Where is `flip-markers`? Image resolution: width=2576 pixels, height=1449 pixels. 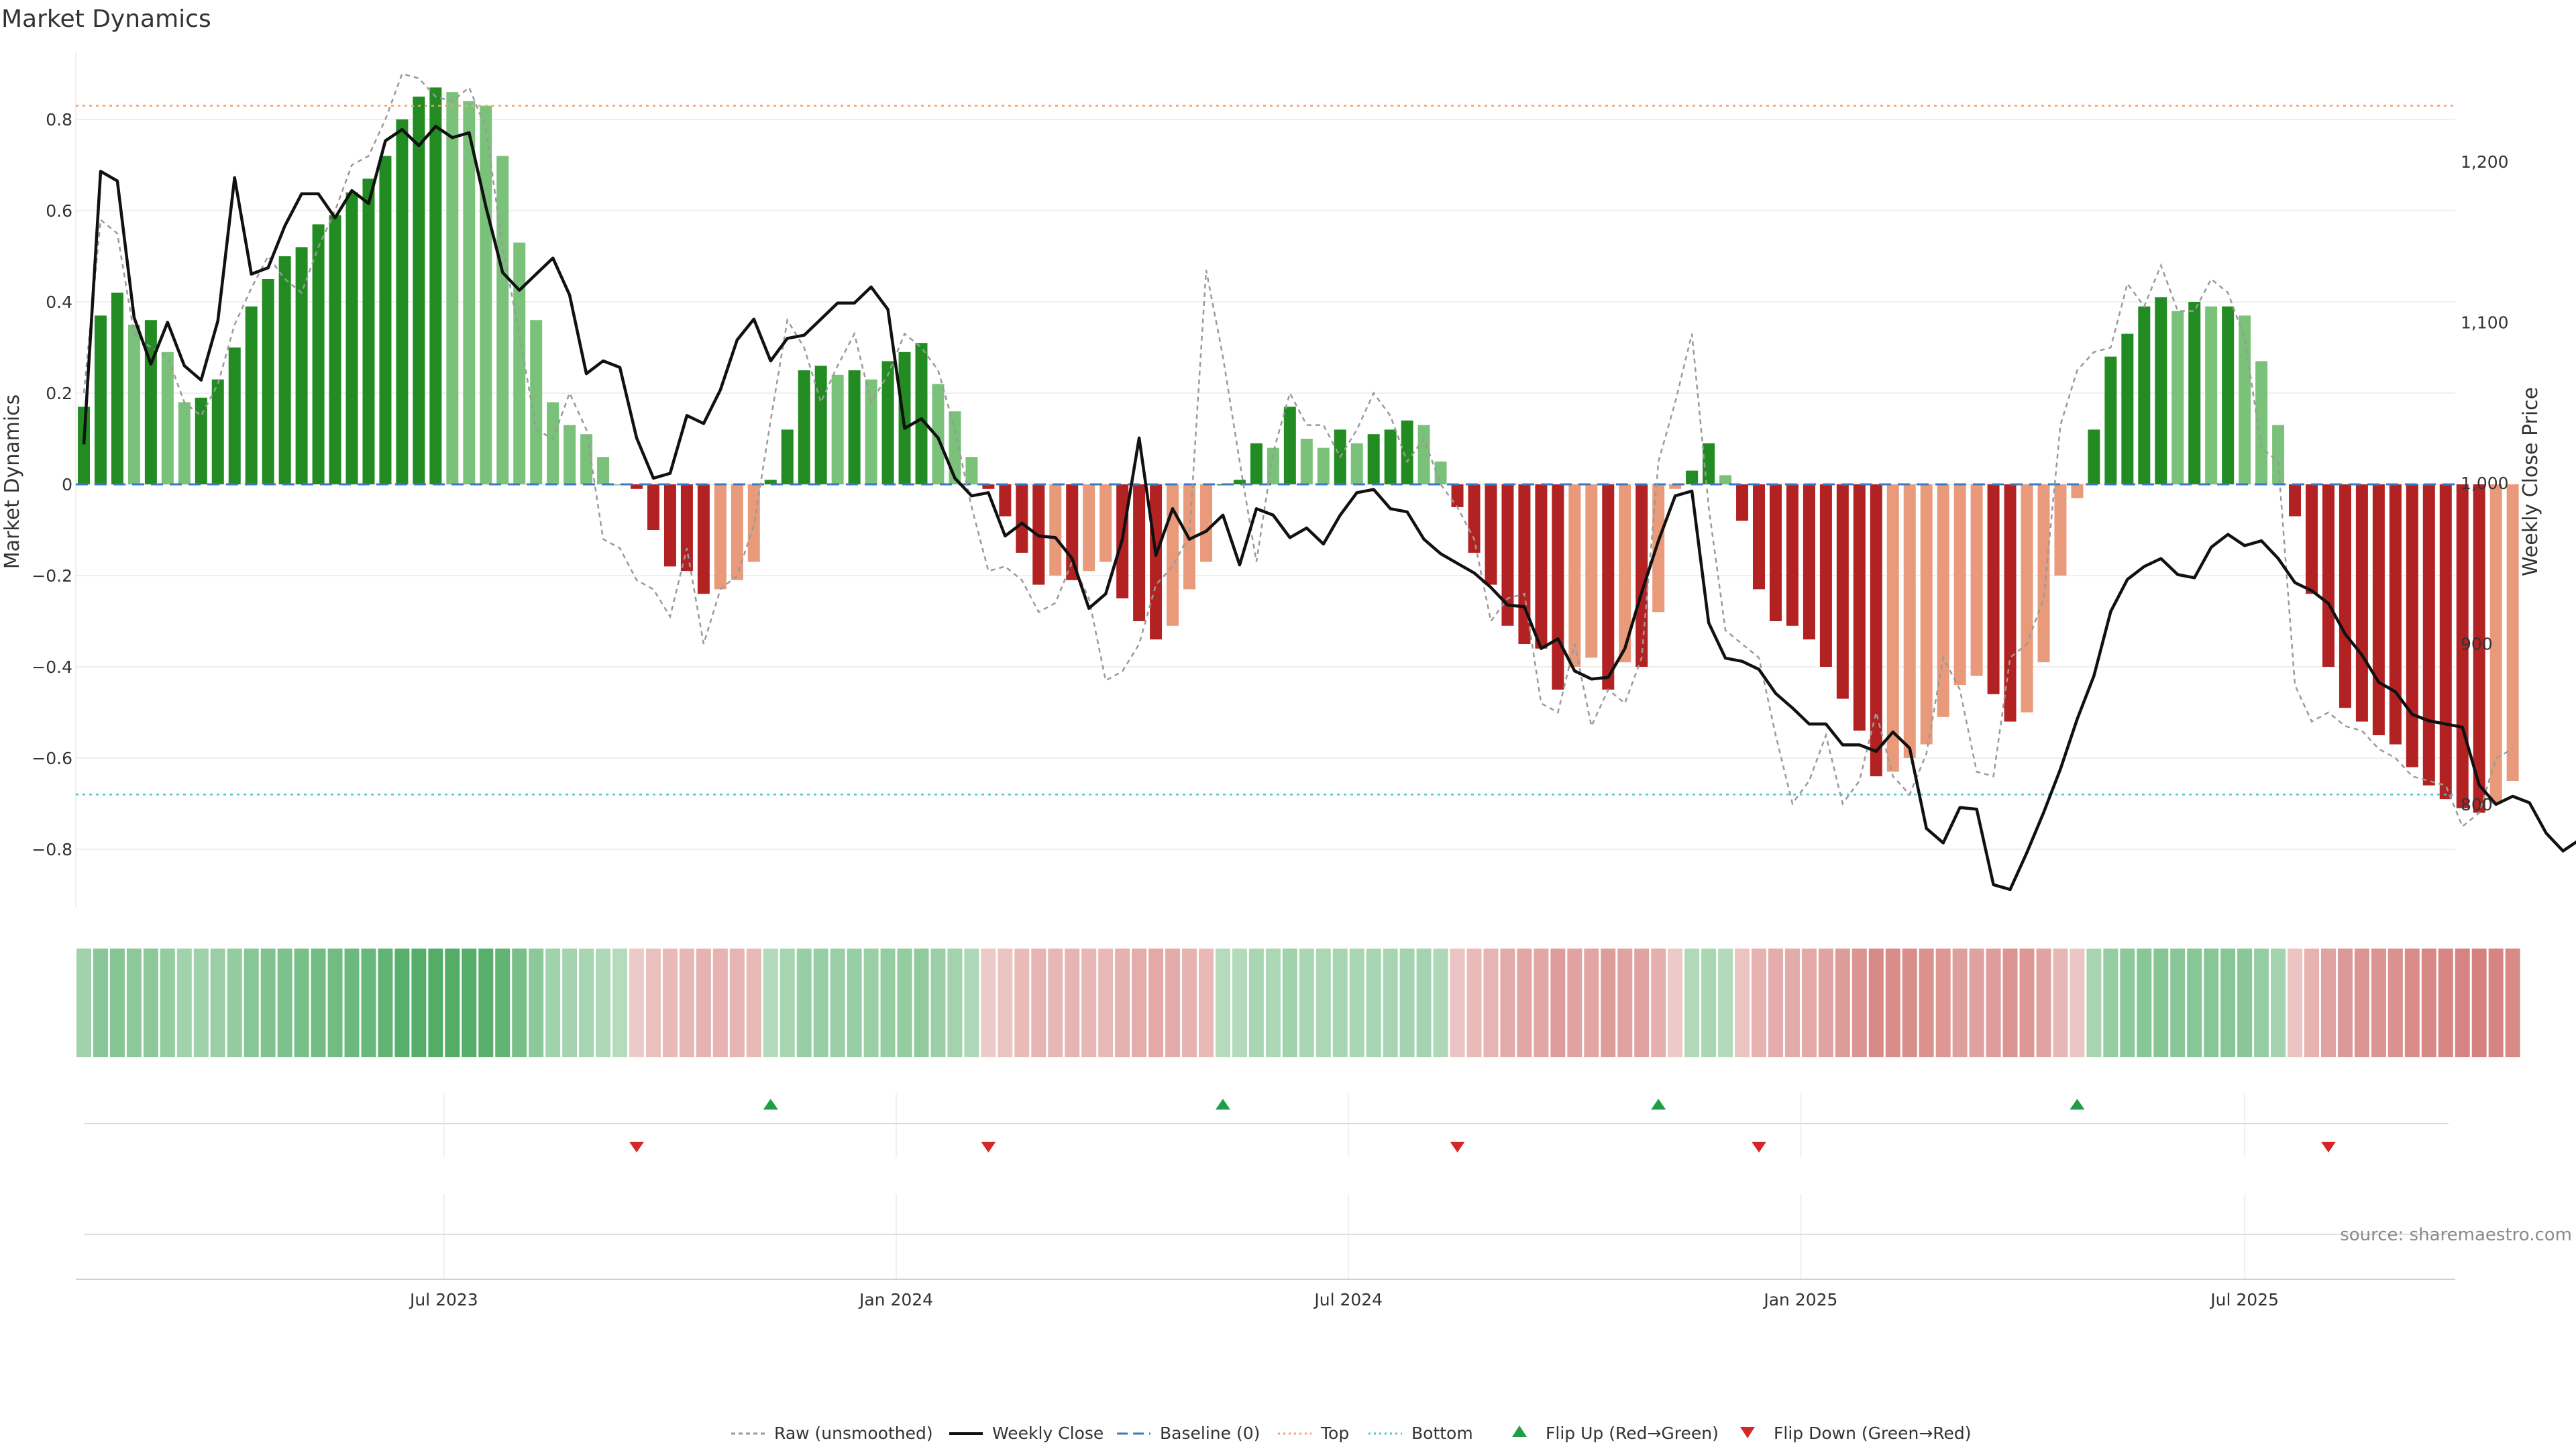
flip-markers is located at coordinates (1482, 1125).